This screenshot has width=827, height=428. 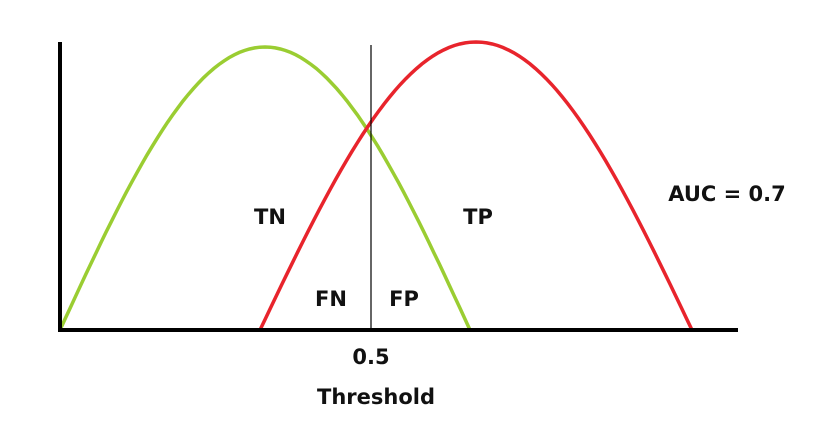 What do you see at coordinates (478, 217) in the screenshot?
I see `tp-label: TP` at bounding box center [478, 217].